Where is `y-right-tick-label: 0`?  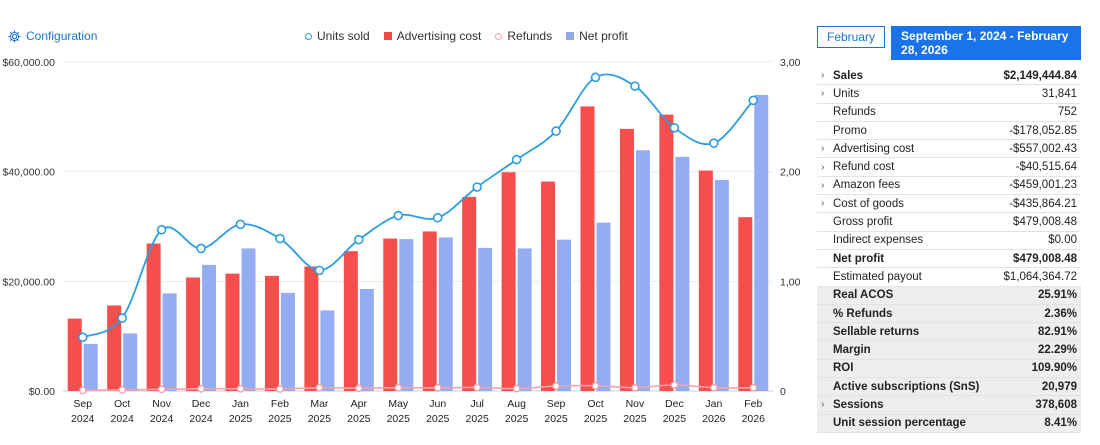
y-right-tick-label: 0 is located at coordinates (783, 392).